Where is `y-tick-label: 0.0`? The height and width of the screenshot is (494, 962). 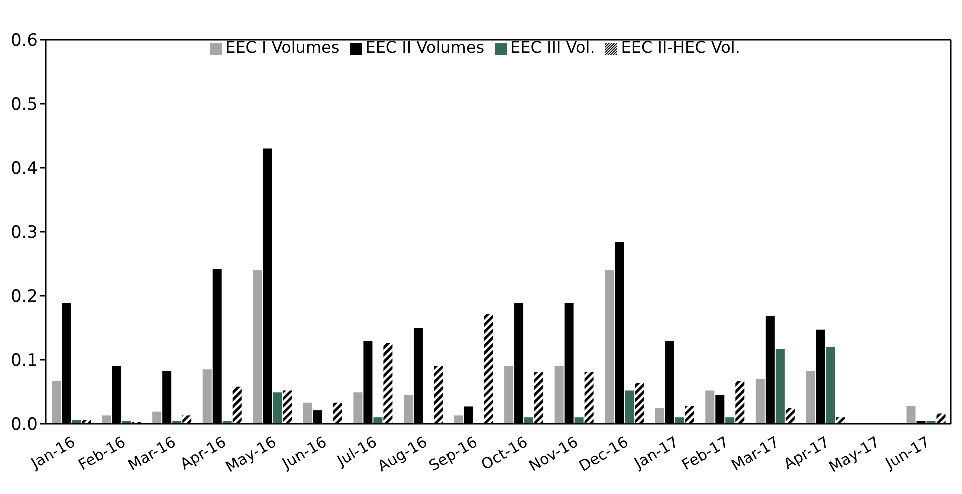 y-tick-label: 0.0 is located at coordinates (24, 425).